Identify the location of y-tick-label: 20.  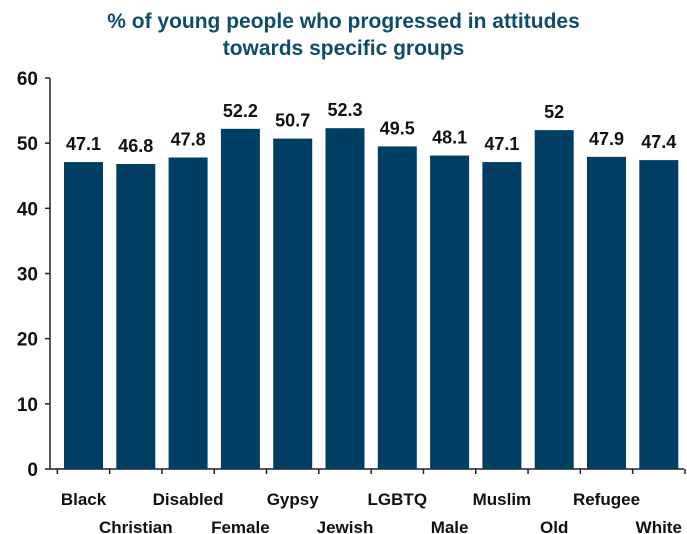
(27, 340).